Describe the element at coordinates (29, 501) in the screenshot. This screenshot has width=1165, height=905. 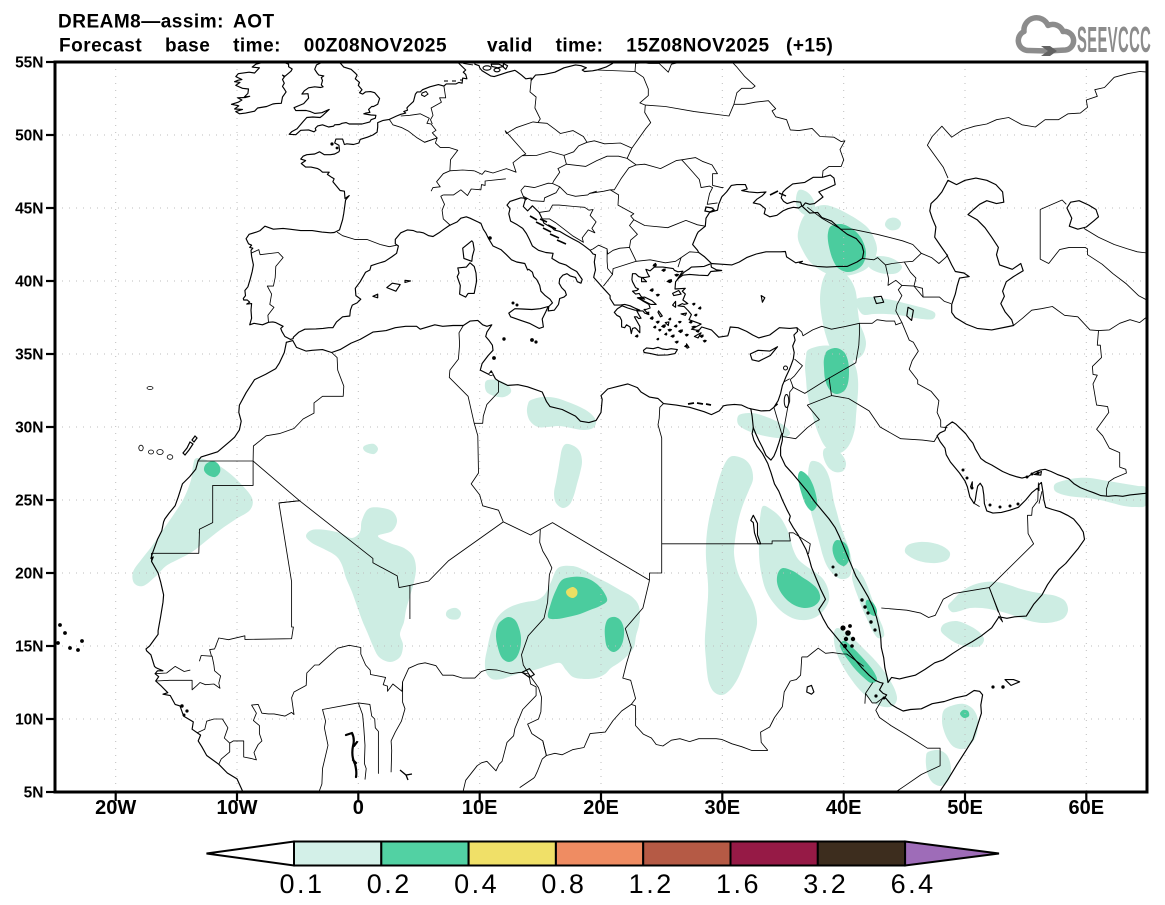
I see `svg-text: 25N` at that location.